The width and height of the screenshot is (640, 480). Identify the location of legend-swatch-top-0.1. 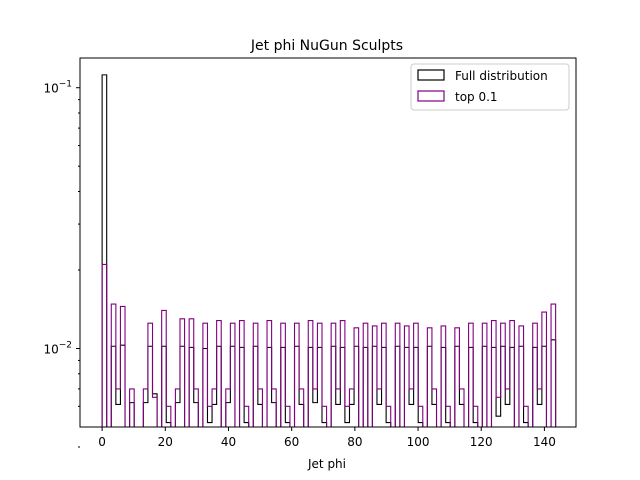
(431, 96).